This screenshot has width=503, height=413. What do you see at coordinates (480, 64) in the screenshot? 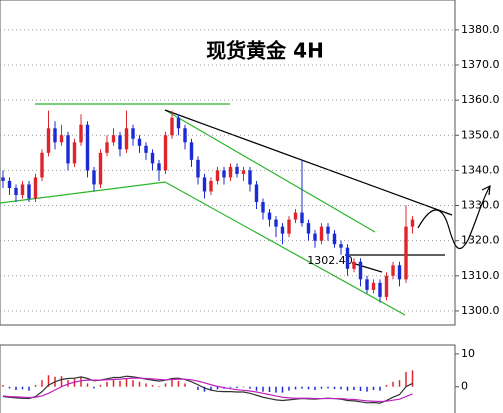
I see `y-tick-label: 1370.0` at bounding box center [480, 64].